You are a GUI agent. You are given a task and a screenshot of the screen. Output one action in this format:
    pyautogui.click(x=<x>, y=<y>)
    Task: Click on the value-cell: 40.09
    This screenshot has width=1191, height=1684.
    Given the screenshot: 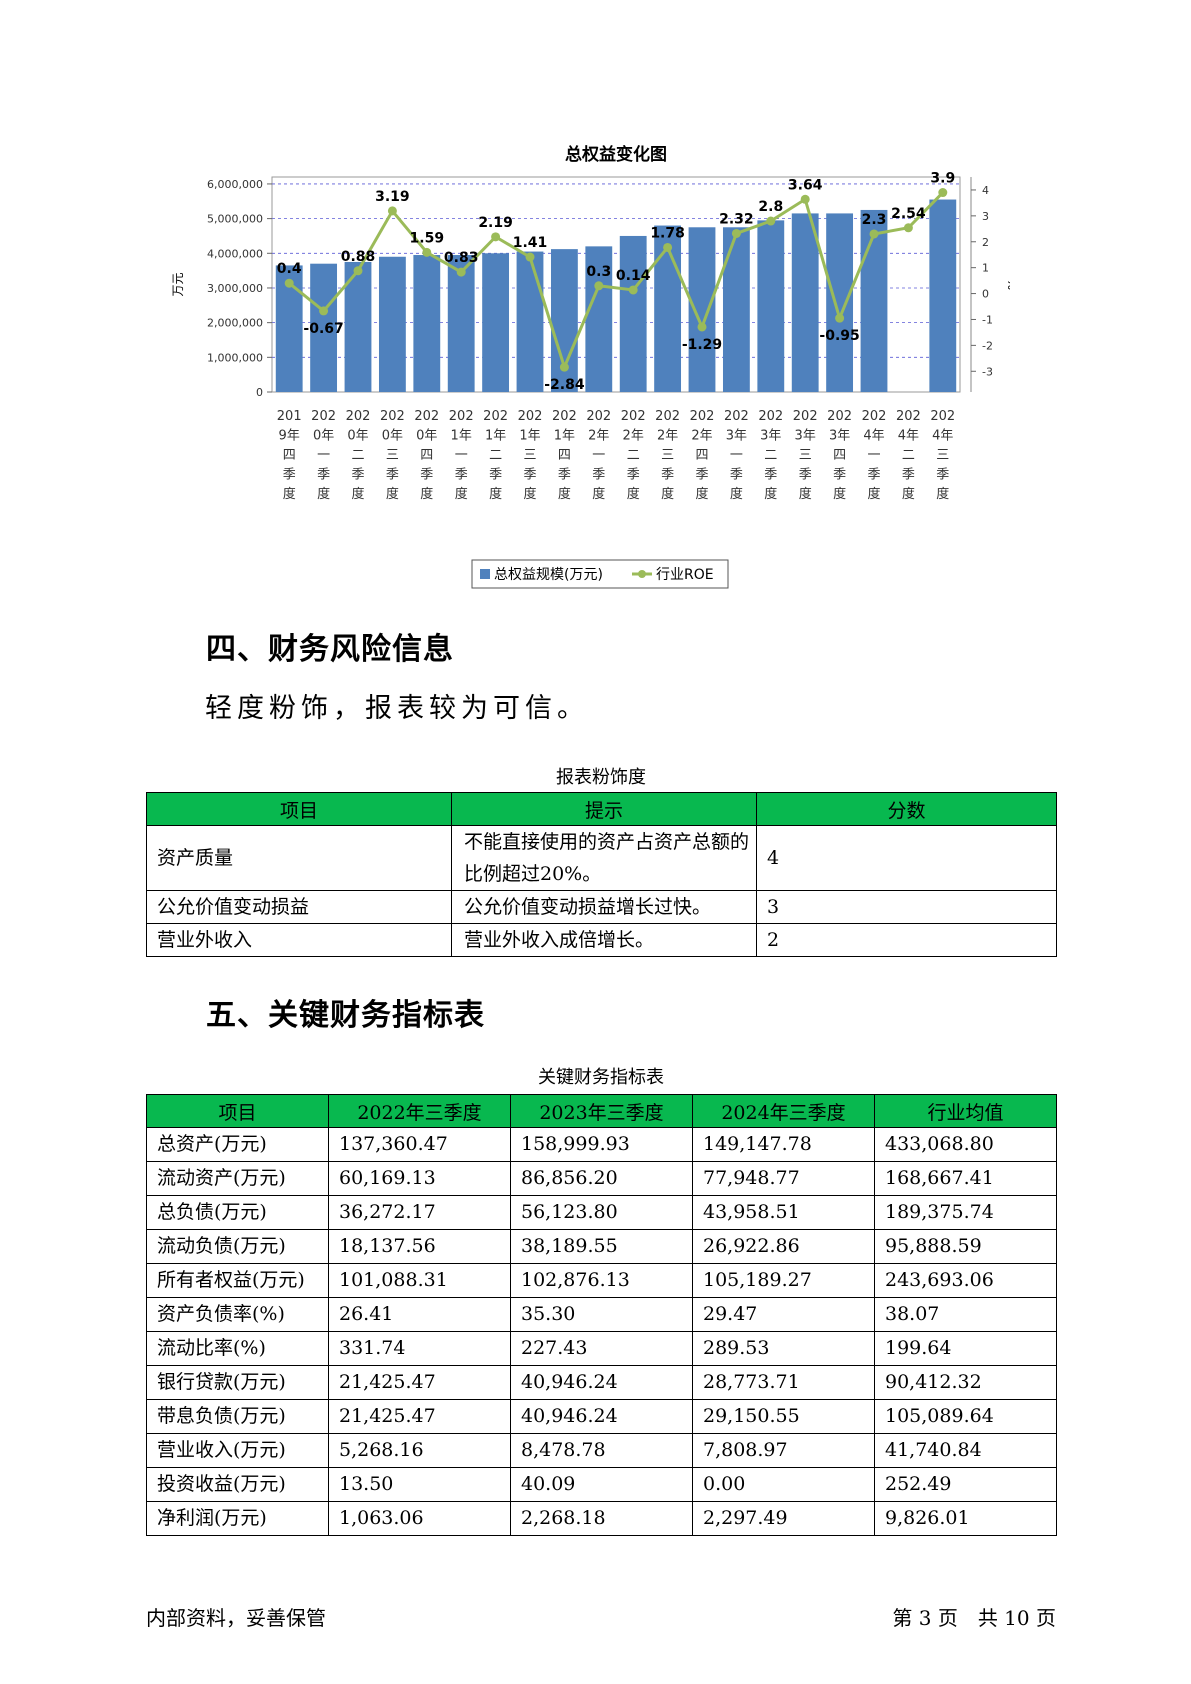 What is the action you would take?
    pyautogui.click(x=601, y=1484)
    